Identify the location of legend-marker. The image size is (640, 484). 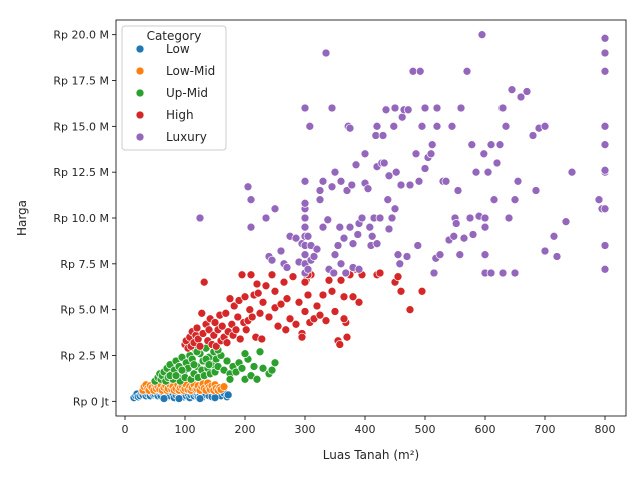
(140, 115).